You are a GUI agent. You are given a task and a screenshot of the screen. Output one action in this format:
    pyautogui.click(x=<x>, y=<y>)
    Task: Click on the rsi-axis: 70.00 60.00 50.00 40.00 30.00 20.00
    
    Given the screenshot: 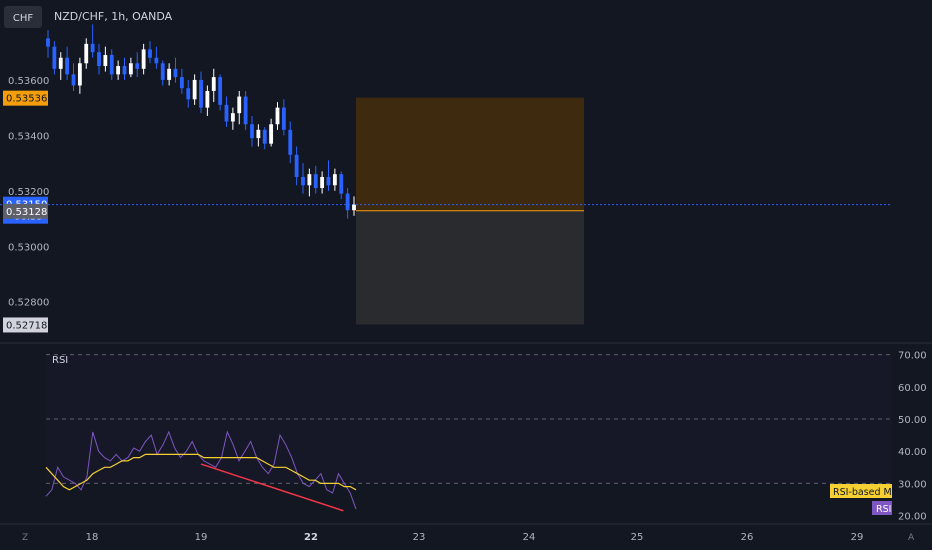 What is the action you would take?
    pyautogui.click(x=912, y=437)
    